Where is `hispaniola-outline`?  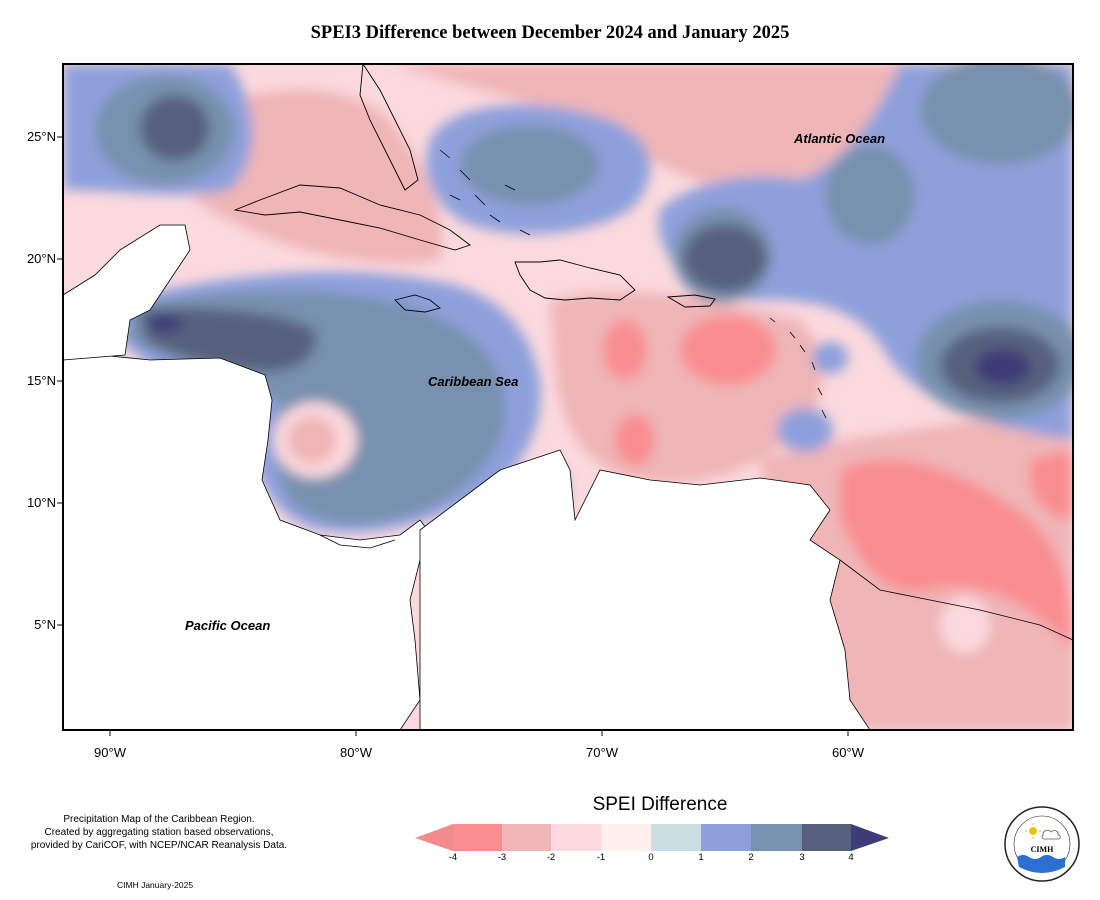 hispaniola-outline is located at coordinates (575, 280).